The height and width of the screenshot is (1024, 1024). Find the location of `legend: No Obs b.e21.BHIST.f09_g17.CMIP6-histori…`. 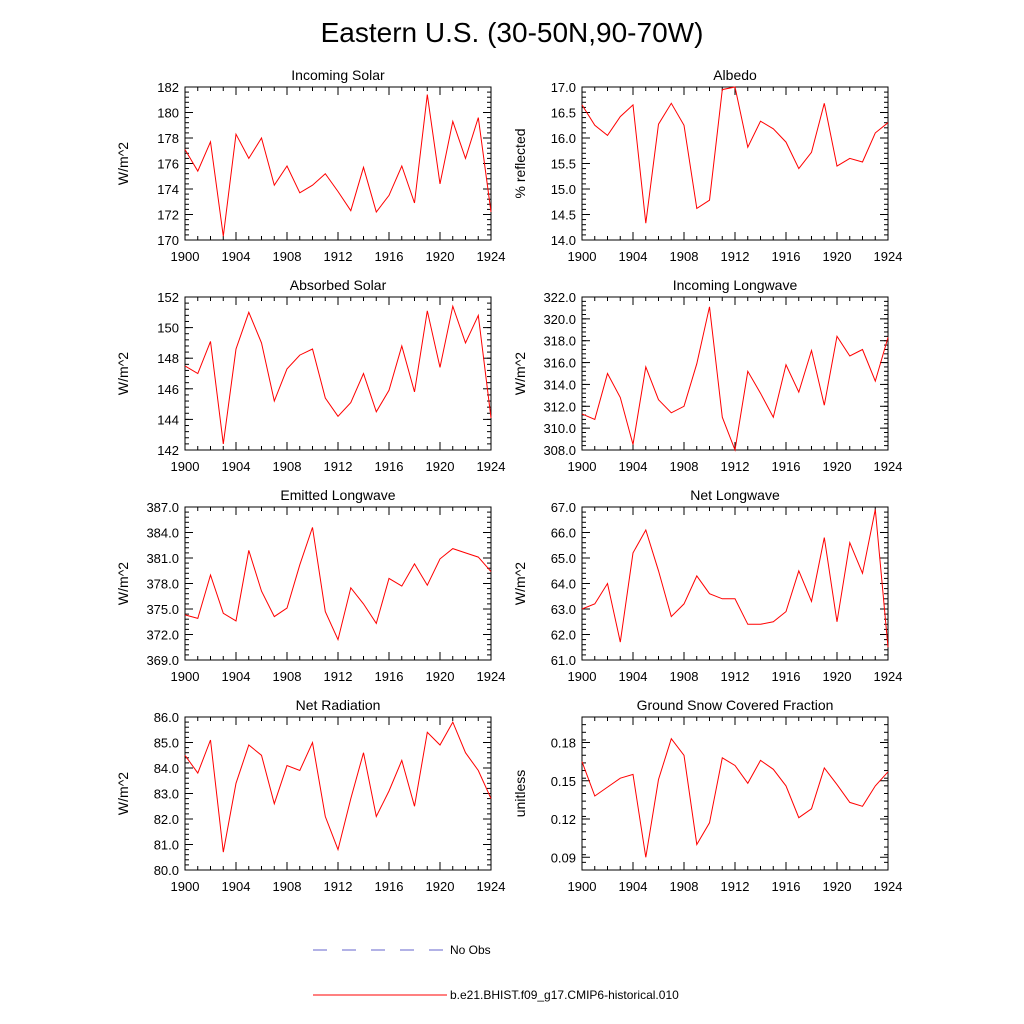

legend: No Obs b.e21.BHIST.f09_g17.CMIP6-histori… is located at coordinates (496, 972).